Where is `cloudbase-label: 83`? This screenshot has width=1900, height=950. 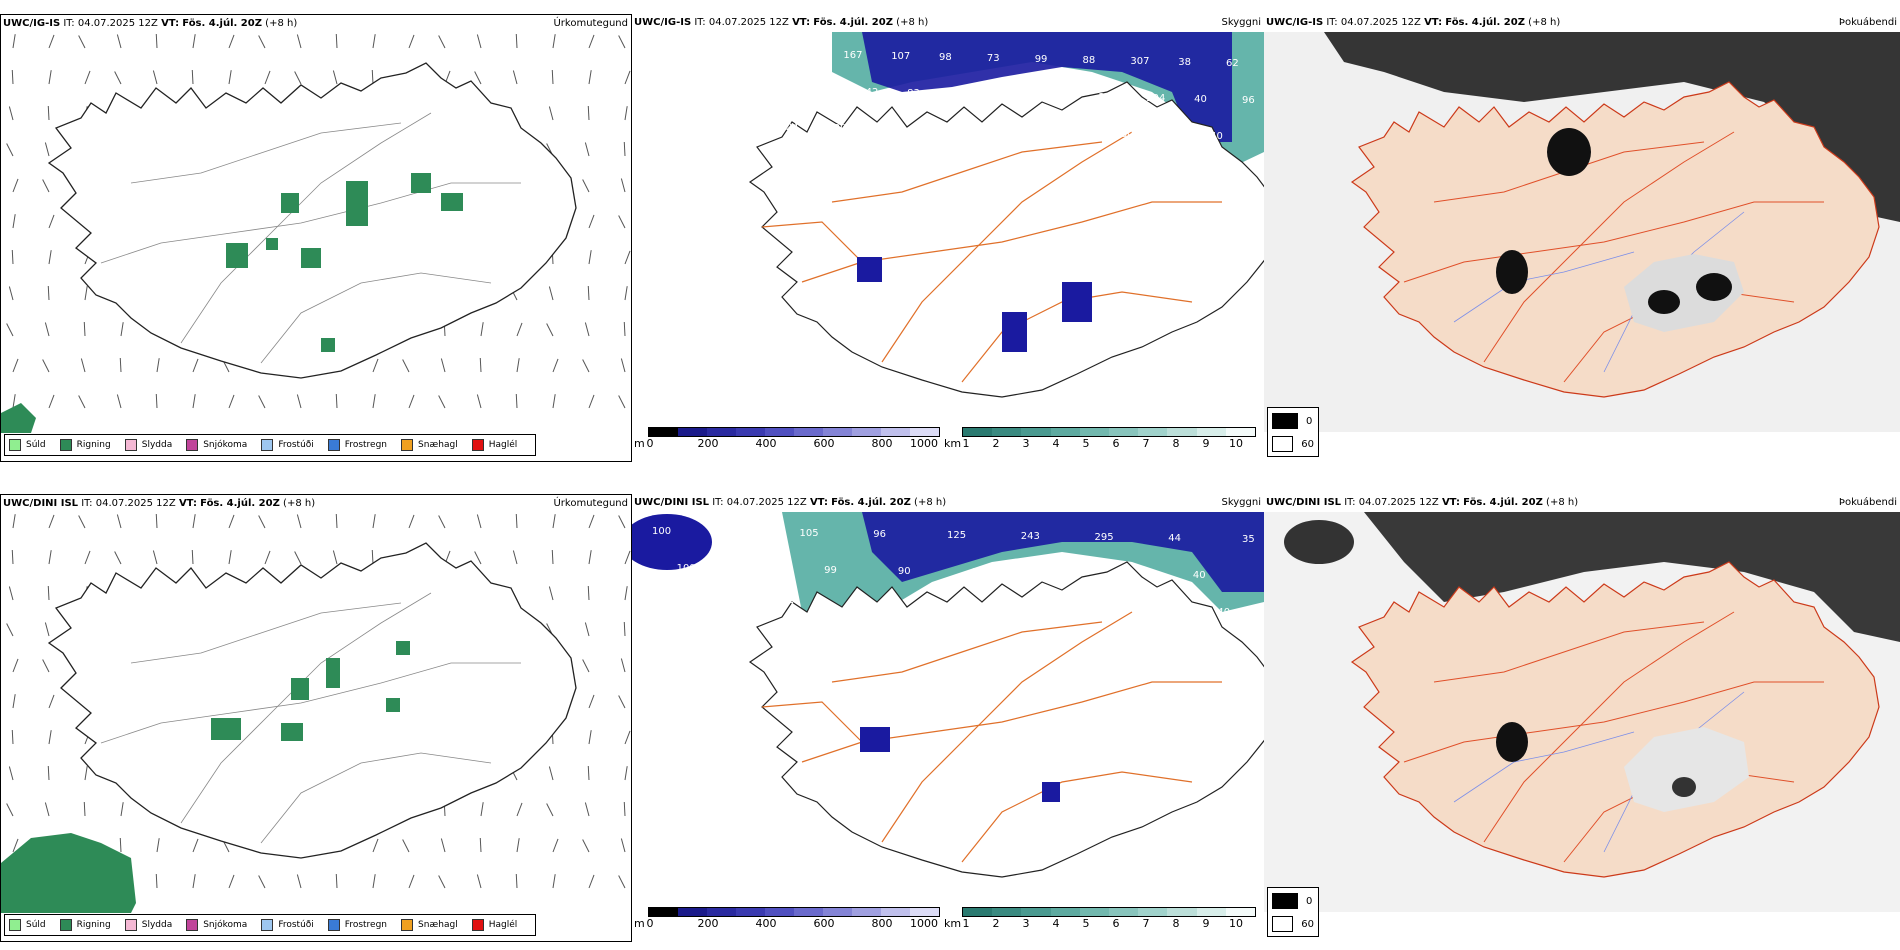 cloudbase-label: 83 is located at coordinates (913, 93).